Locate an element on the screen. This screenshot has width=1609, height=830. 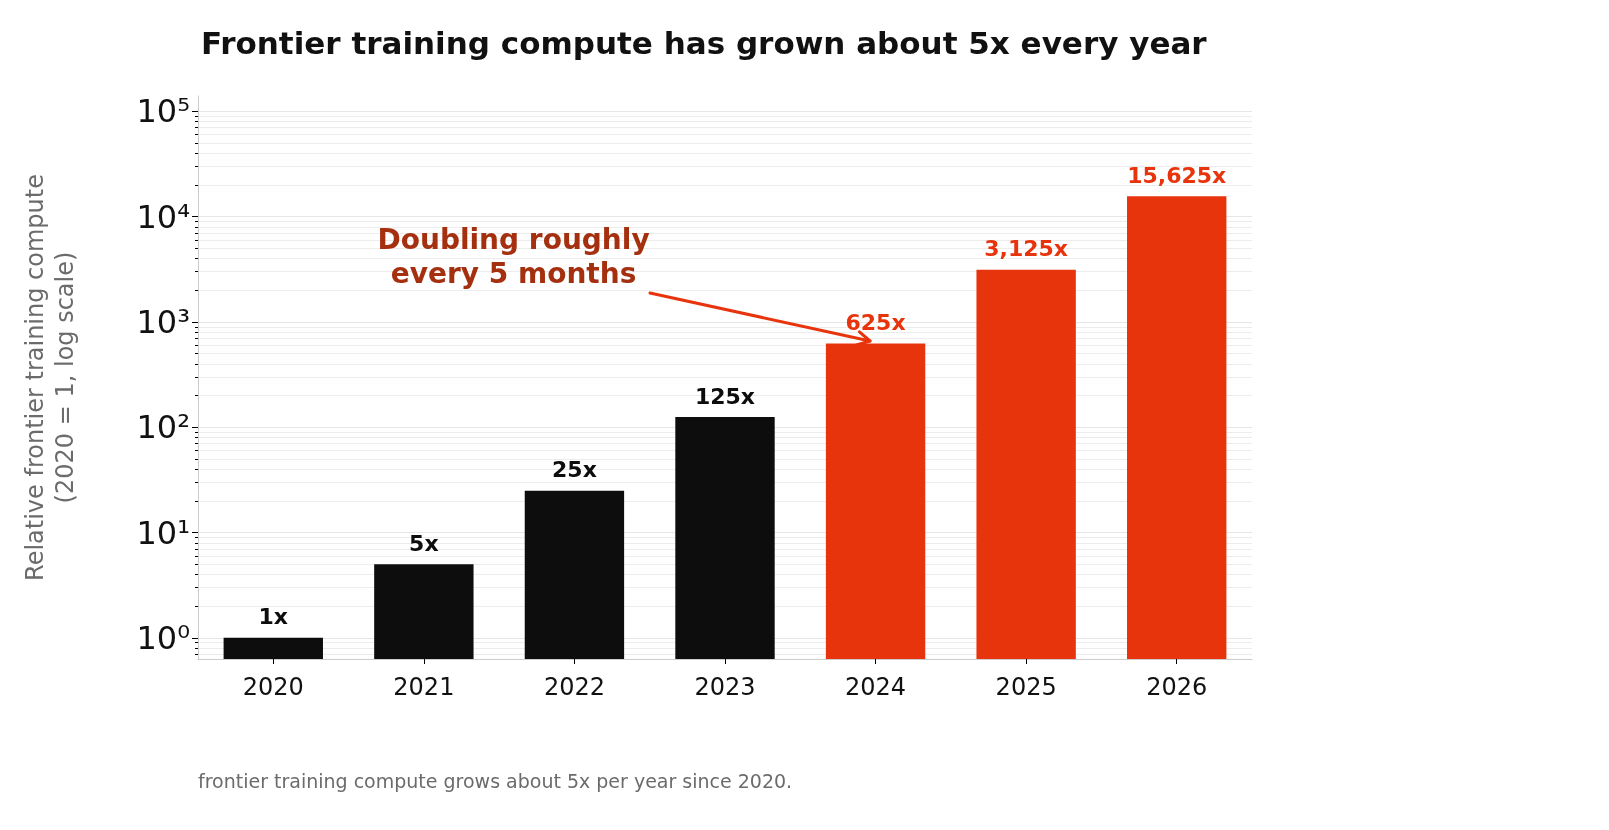
data-label: 3,125x is located at coordinates (1026, 249).